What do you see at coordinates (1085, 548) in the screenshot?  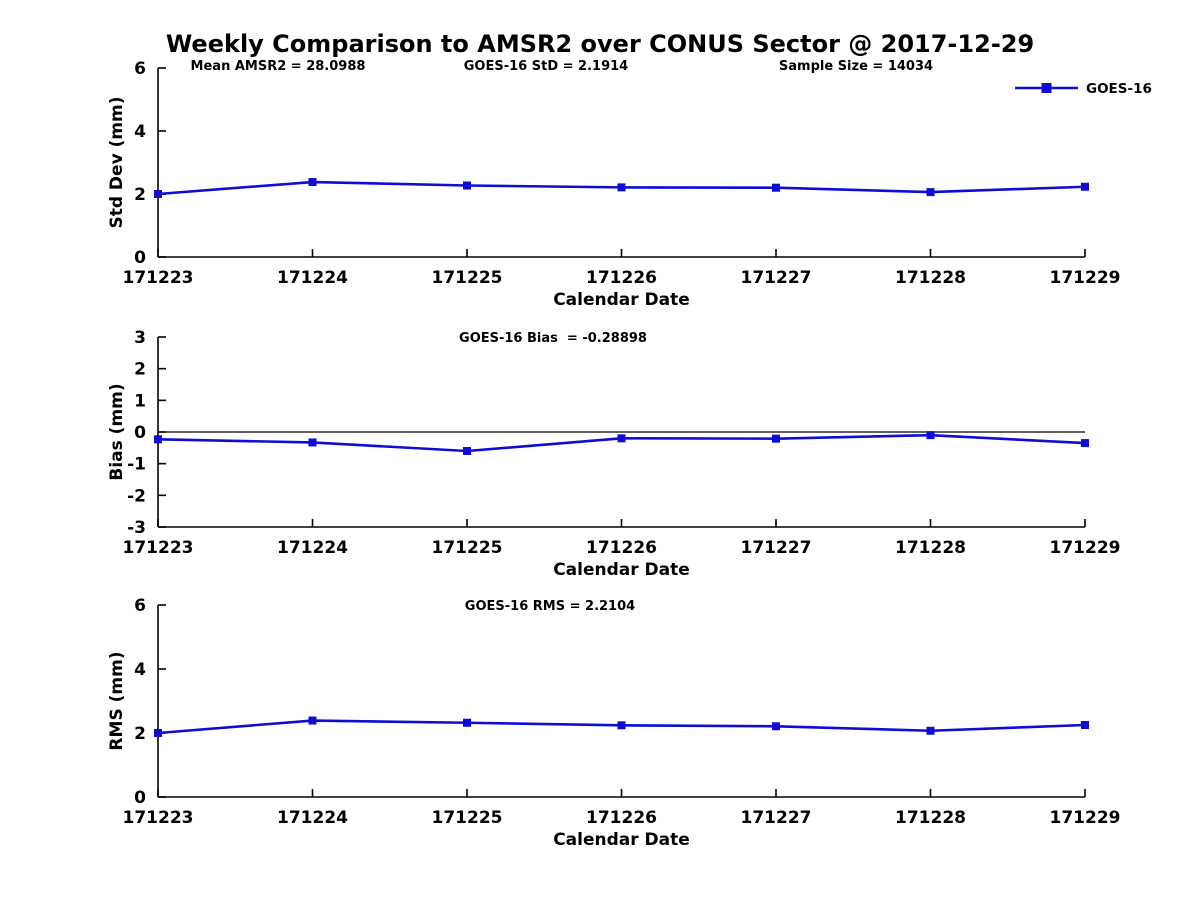 I see `bias-panel-x-tick-label: 171229` at bounding box center [1085, 548].